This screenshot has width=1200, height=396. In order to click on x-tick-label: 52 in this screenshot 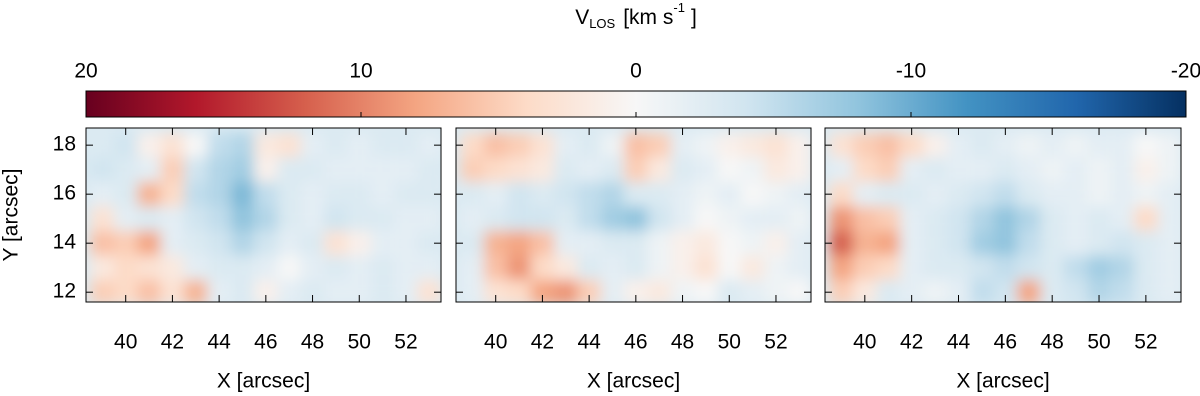, I will do `click(405, 342)`.